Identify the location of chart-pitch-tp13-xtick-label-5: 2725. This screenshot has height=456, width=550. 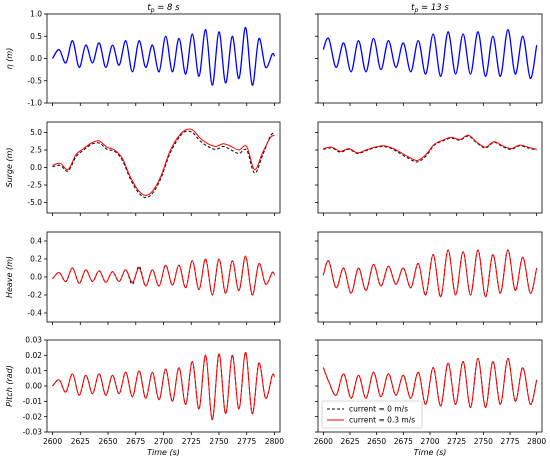
(456, 441).